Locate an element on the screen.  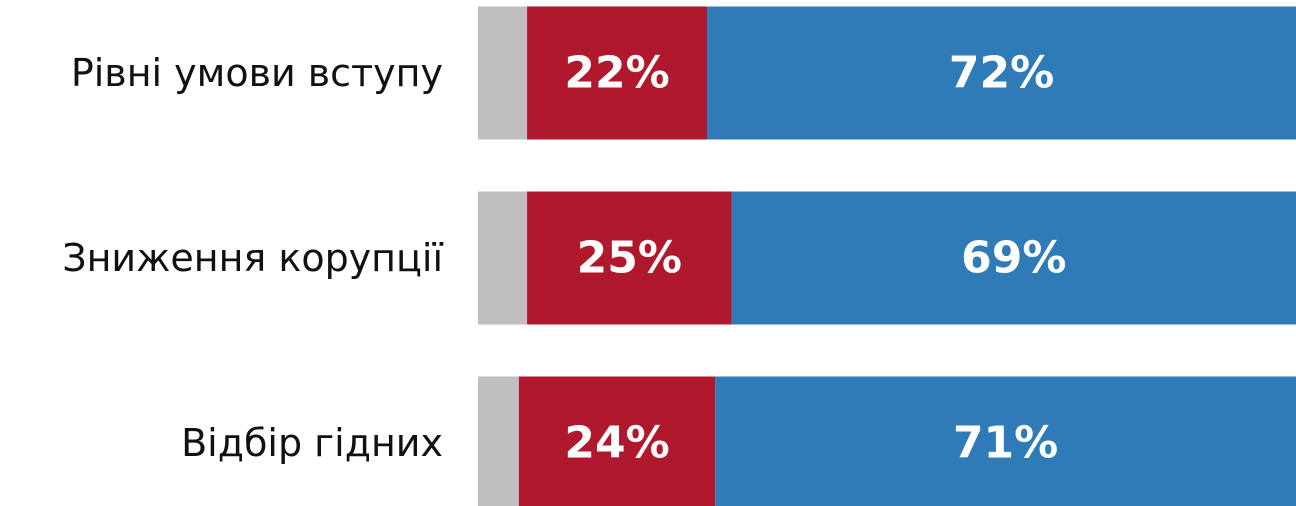
data-label: 25% is located at coordinates (629, 258).